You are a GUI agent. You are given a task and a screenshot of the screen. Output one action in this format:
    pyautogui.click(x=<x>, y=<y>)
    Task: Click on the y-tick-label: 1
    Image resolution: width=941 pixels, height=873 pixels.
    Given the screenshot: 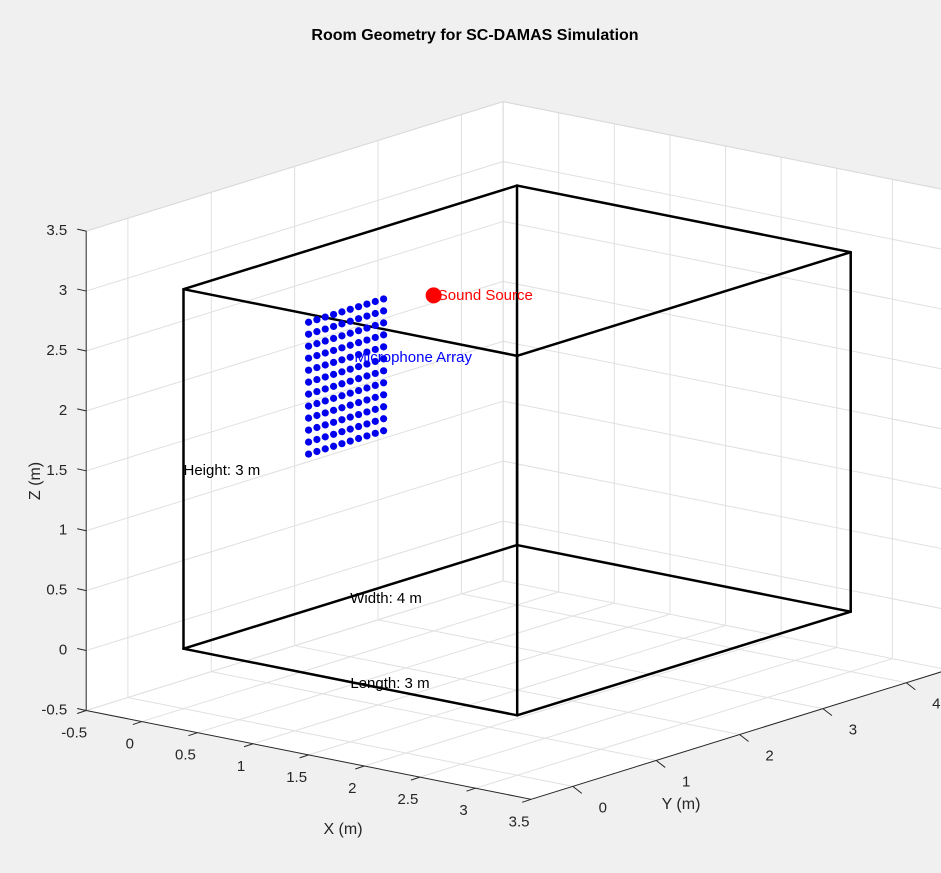 What is the action you would take?
    pyautogui.click(x=686, y=781)
    